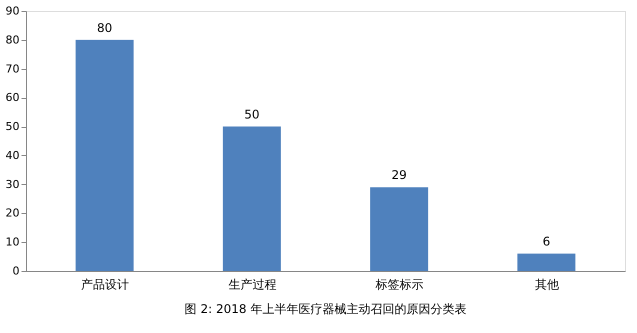  What do you see at coordinates (104, 27) in the screenshot?
I see `data-label: 80` at bounding box center [104, 27].